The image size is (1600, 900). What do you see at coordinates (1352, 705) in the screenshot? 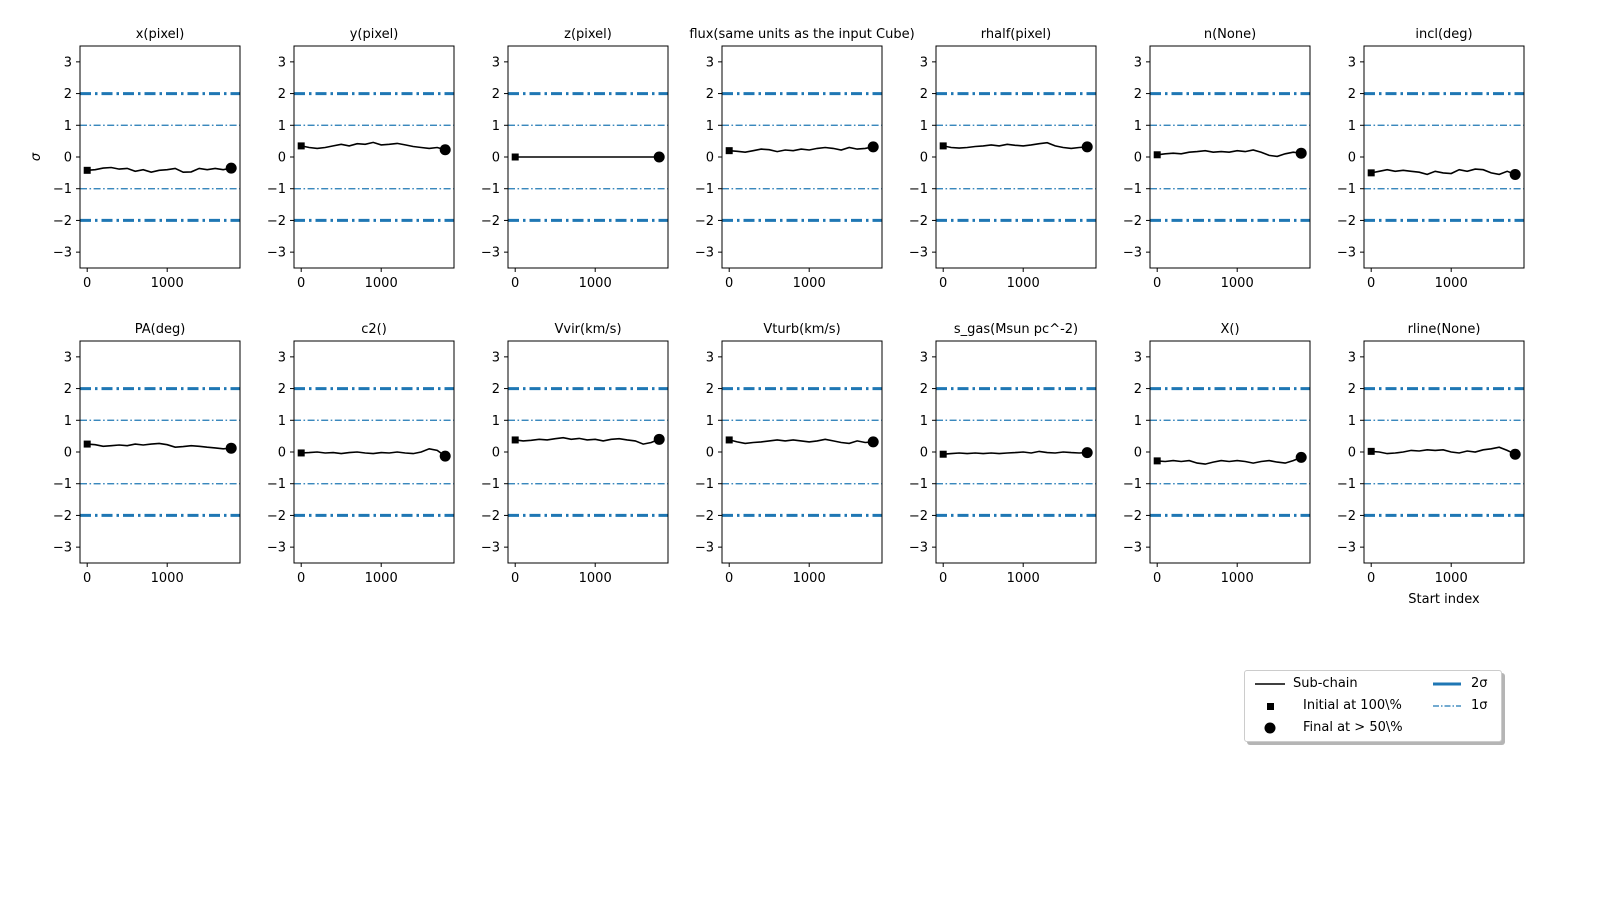
I see `legend-label-initial: Initial at 100\%` at bounding box center [1352, 705].